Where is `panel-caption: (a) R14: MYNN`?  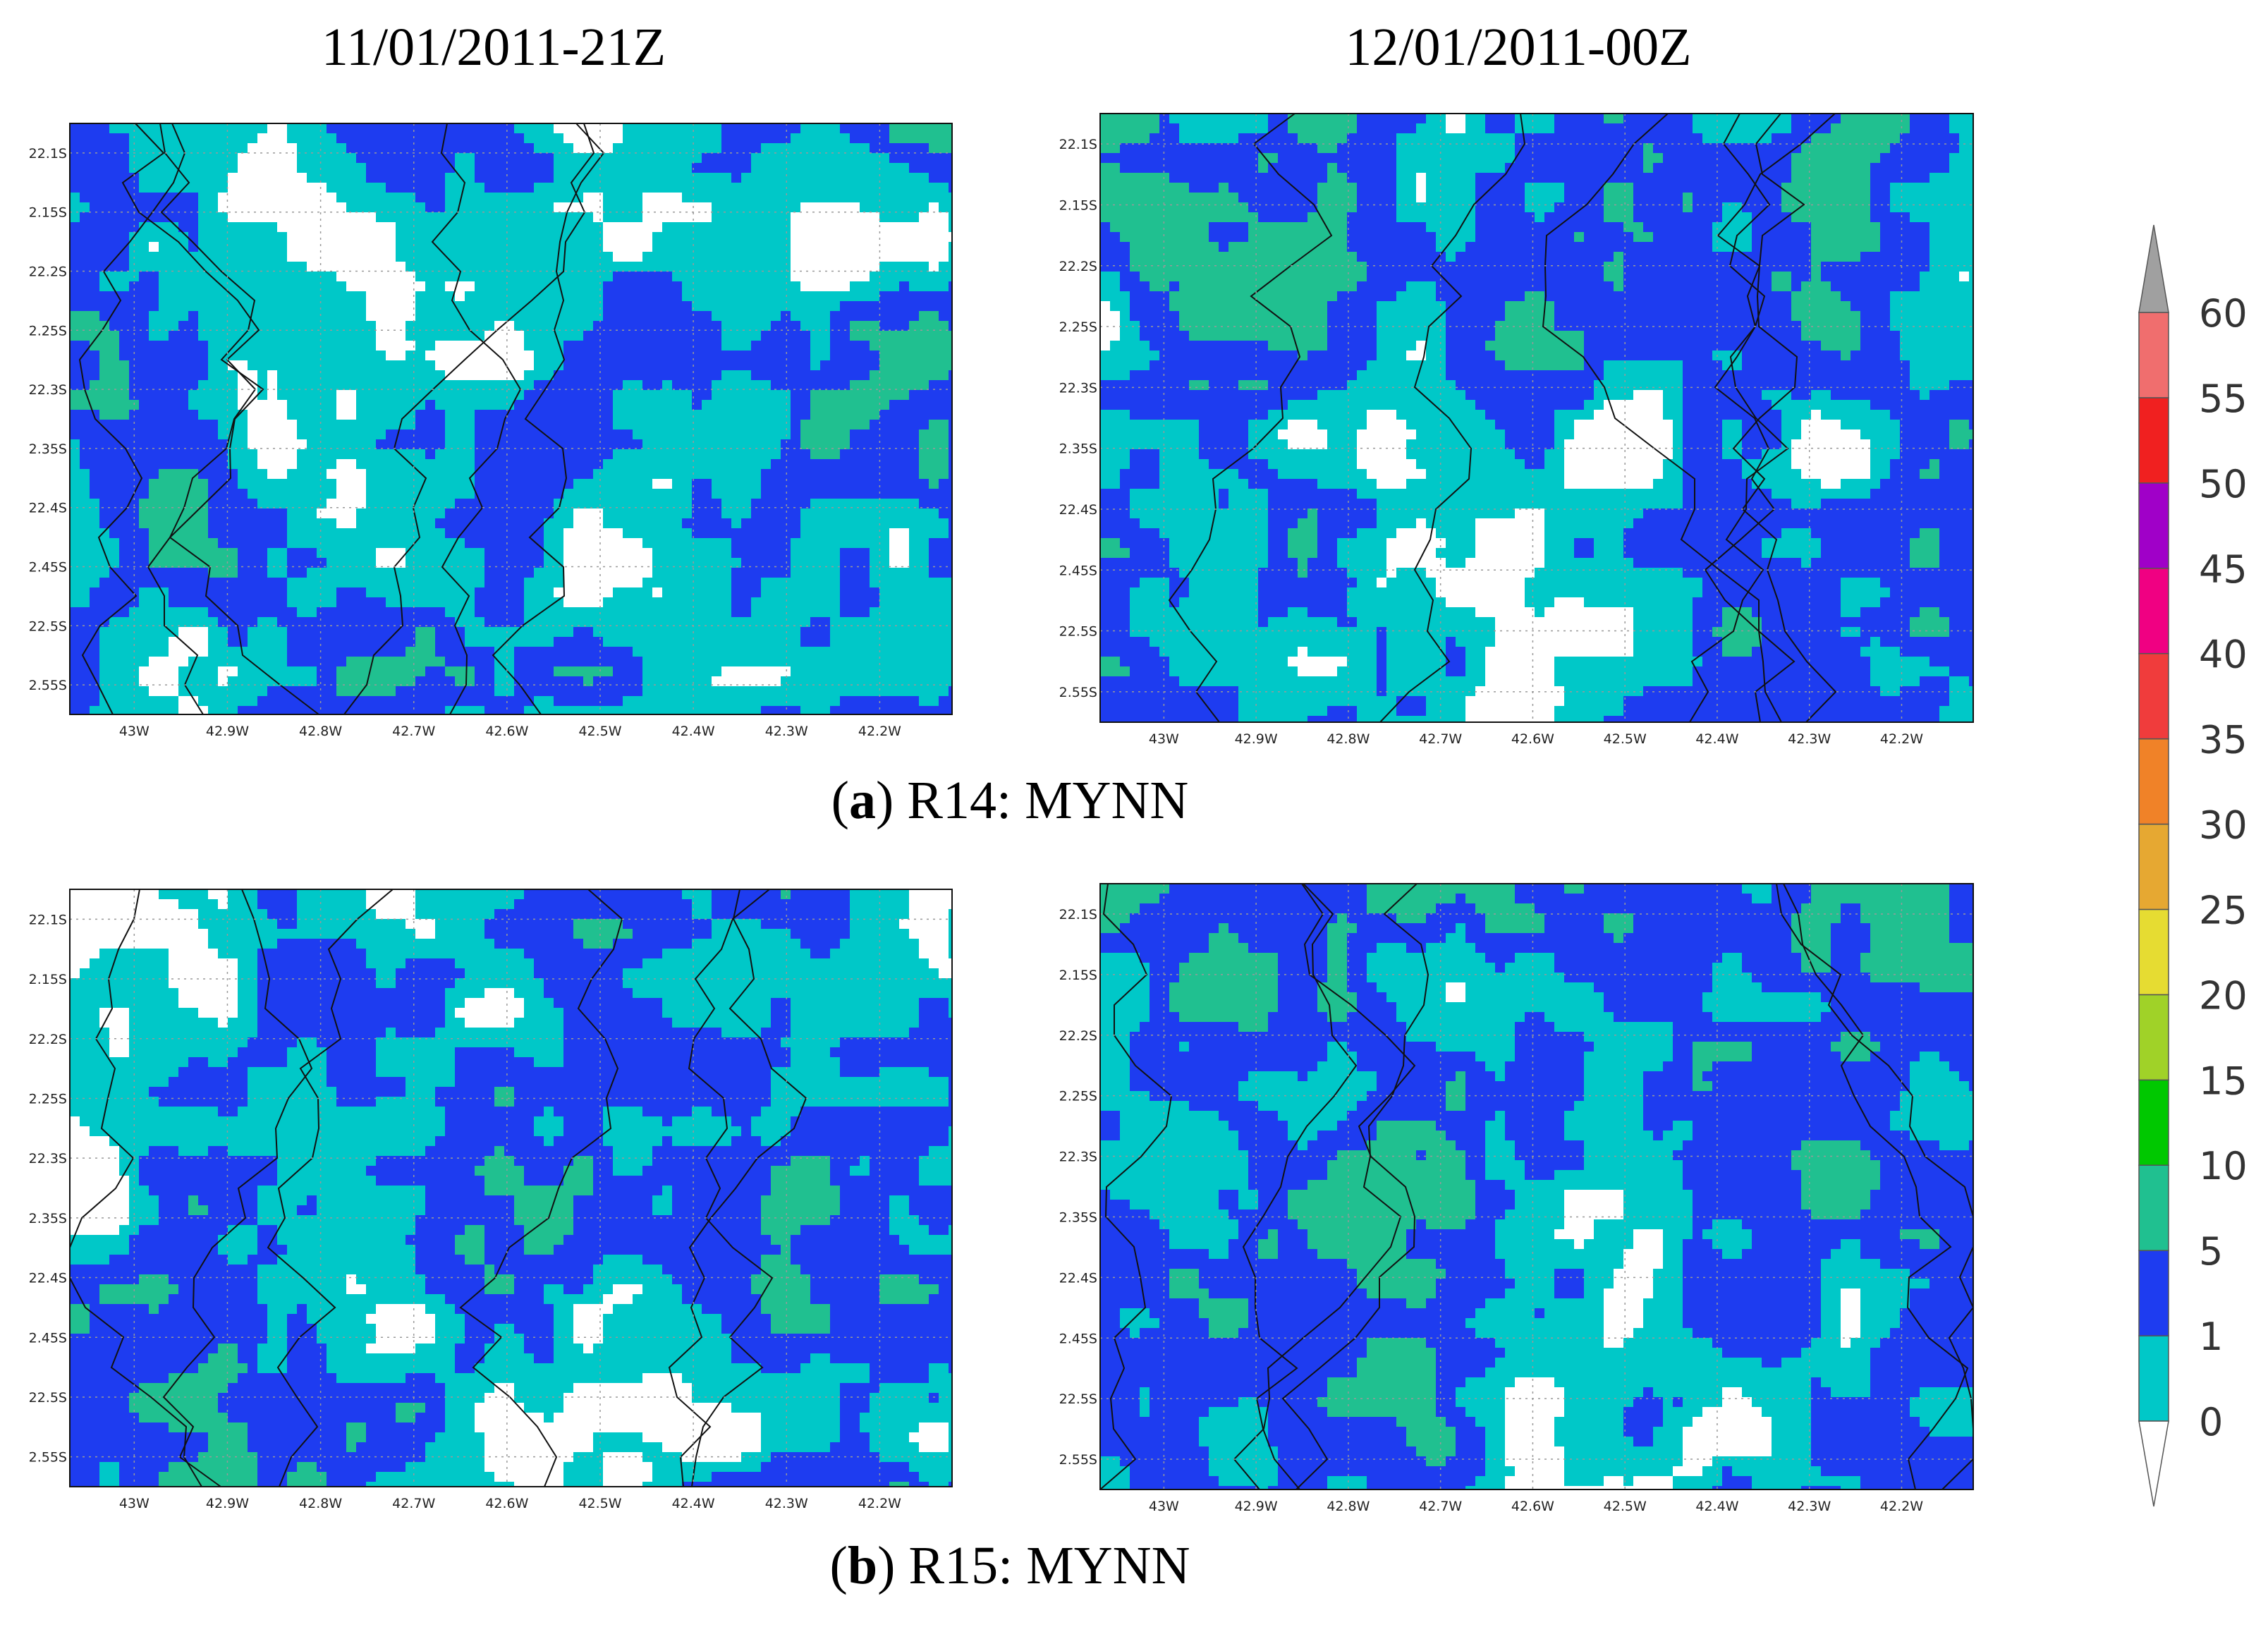
panel-caption: (a) R14: MYNN is located at coordinates (1010, 800).